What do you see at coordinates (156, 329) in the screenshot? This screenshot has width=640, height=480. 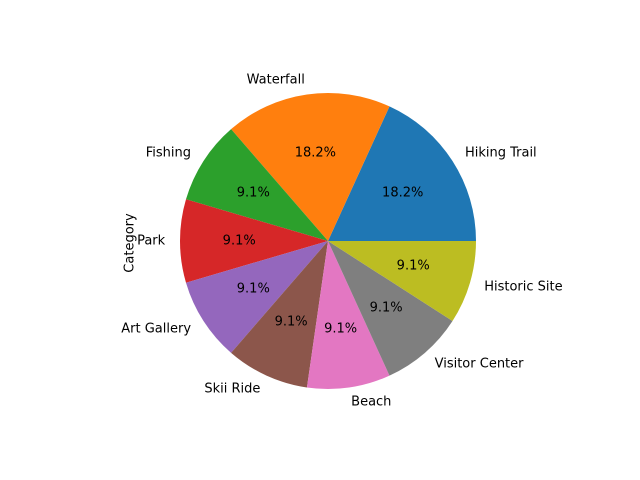 I see `label-art-gallery: Art Gallery` at bounding box center [156, 329].